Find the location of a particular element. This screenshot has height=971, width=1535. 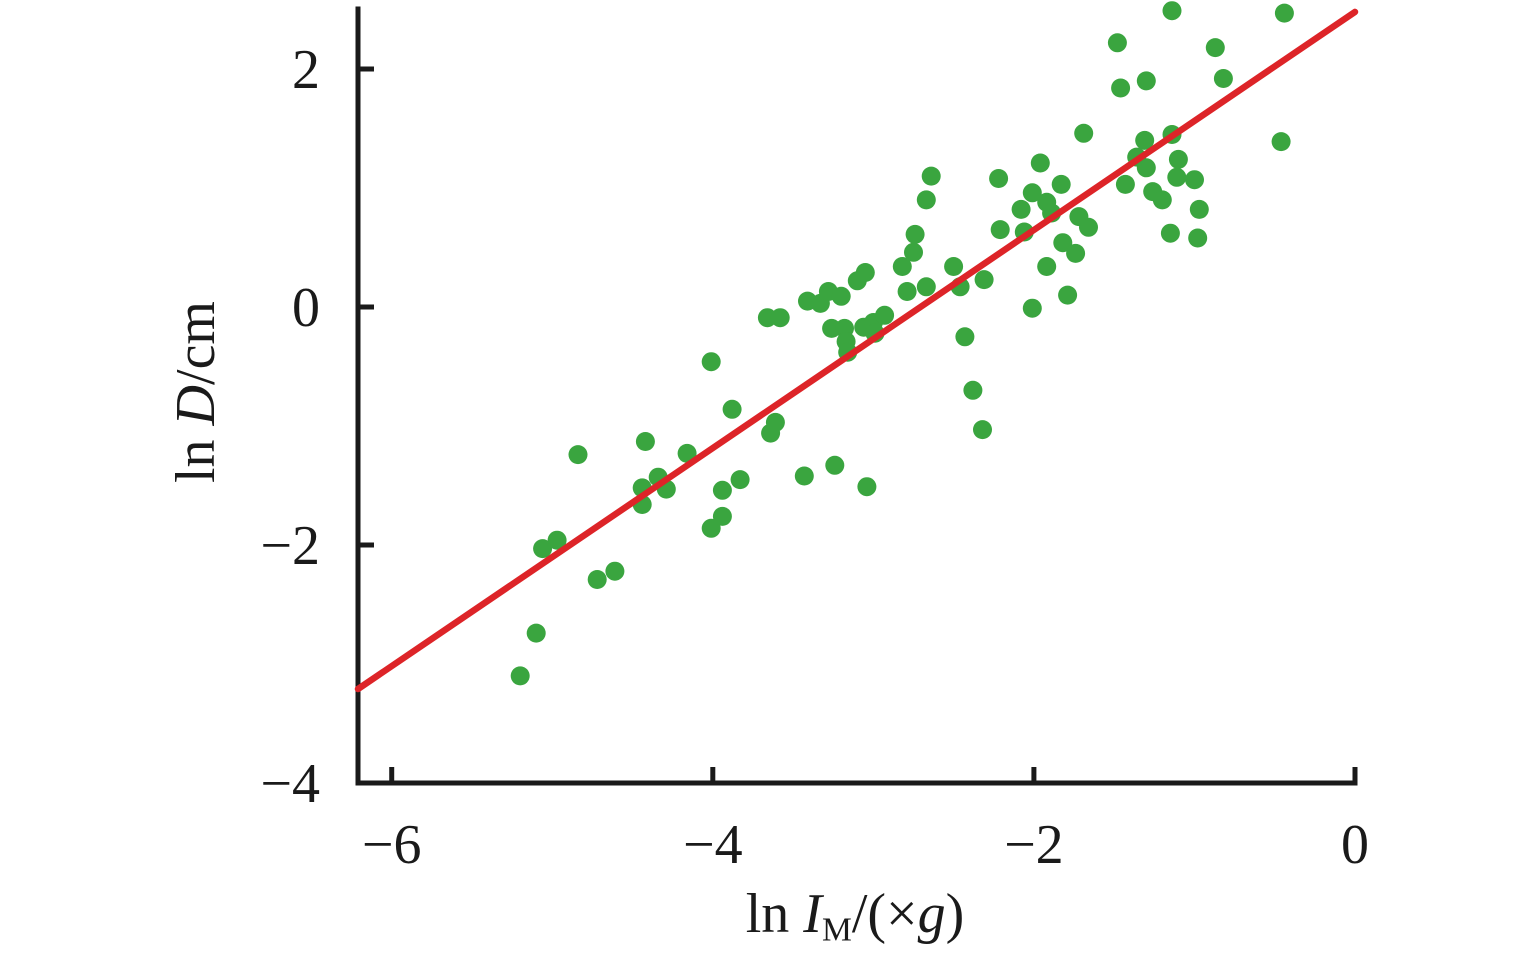

y-title-prefix: ln is located at coordinates (196, 454).